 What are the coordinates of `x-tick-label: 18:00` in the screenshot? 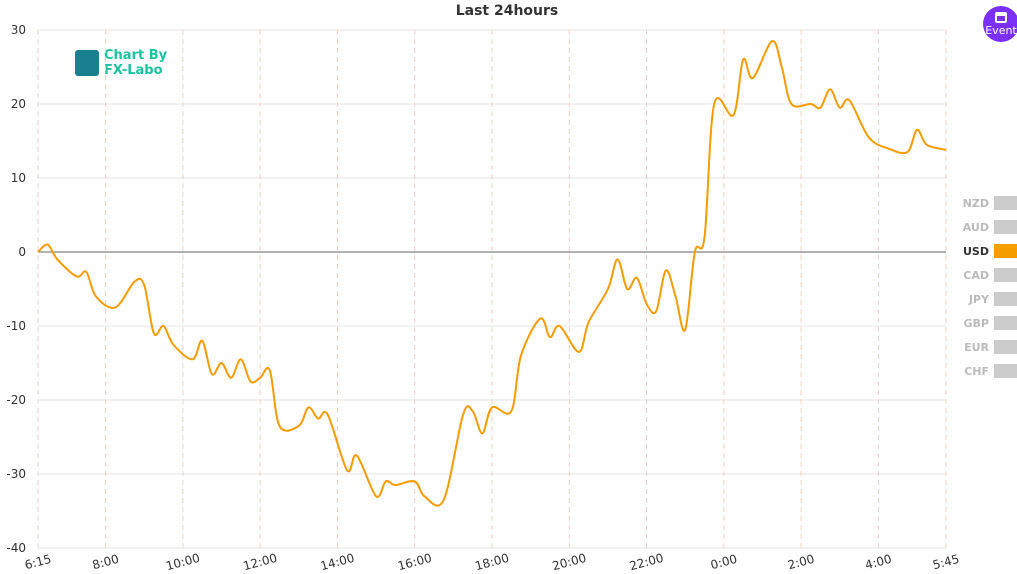 It's located at (491, 562).